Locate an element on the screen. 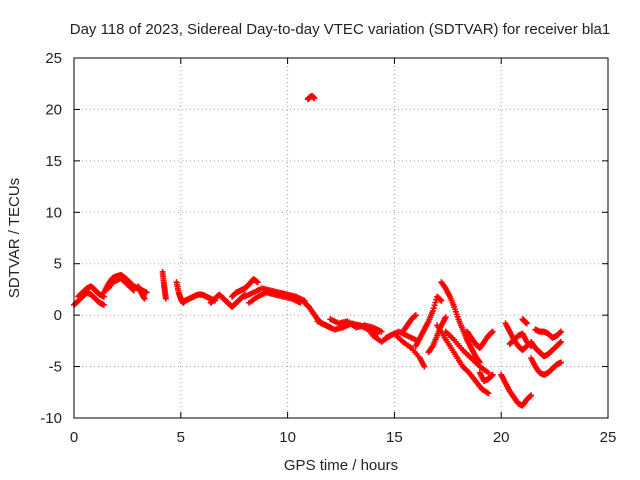  y-tick-label: 5 is located at coordinates (58, 264).